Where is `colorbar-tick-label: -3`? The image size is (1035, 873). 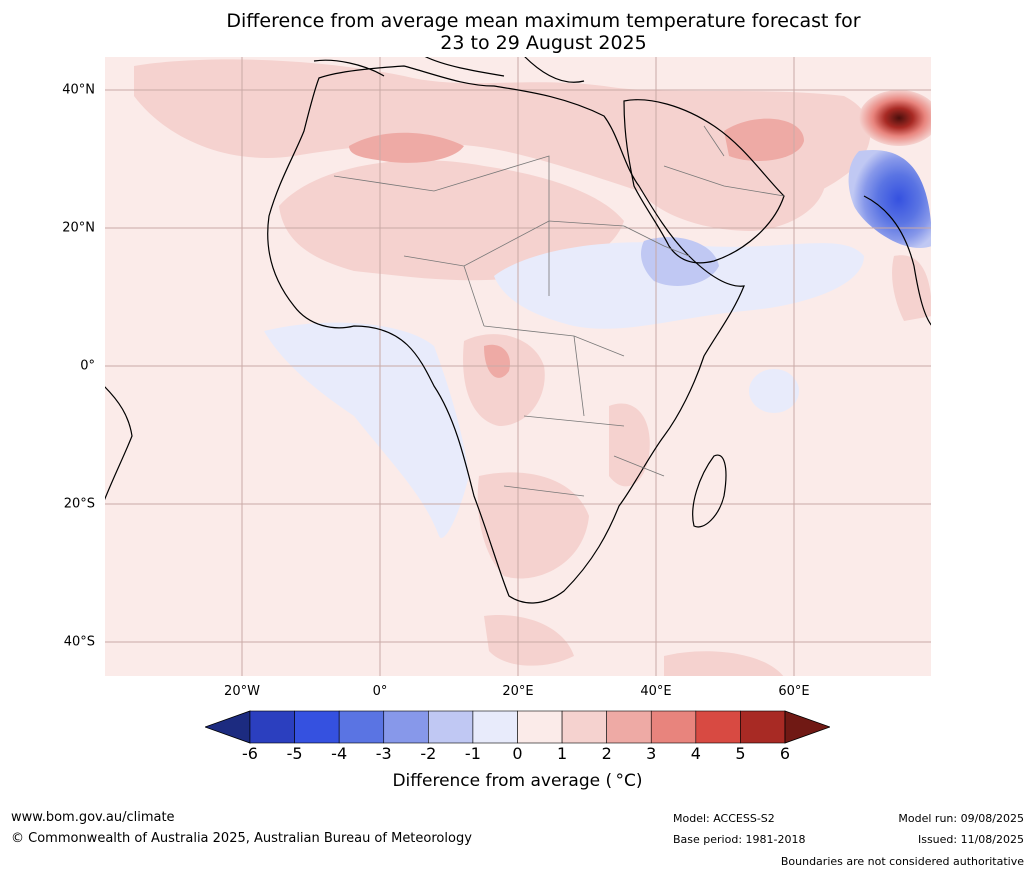
colorbar-tick-label: -3 is located at coordinates (383, 753).